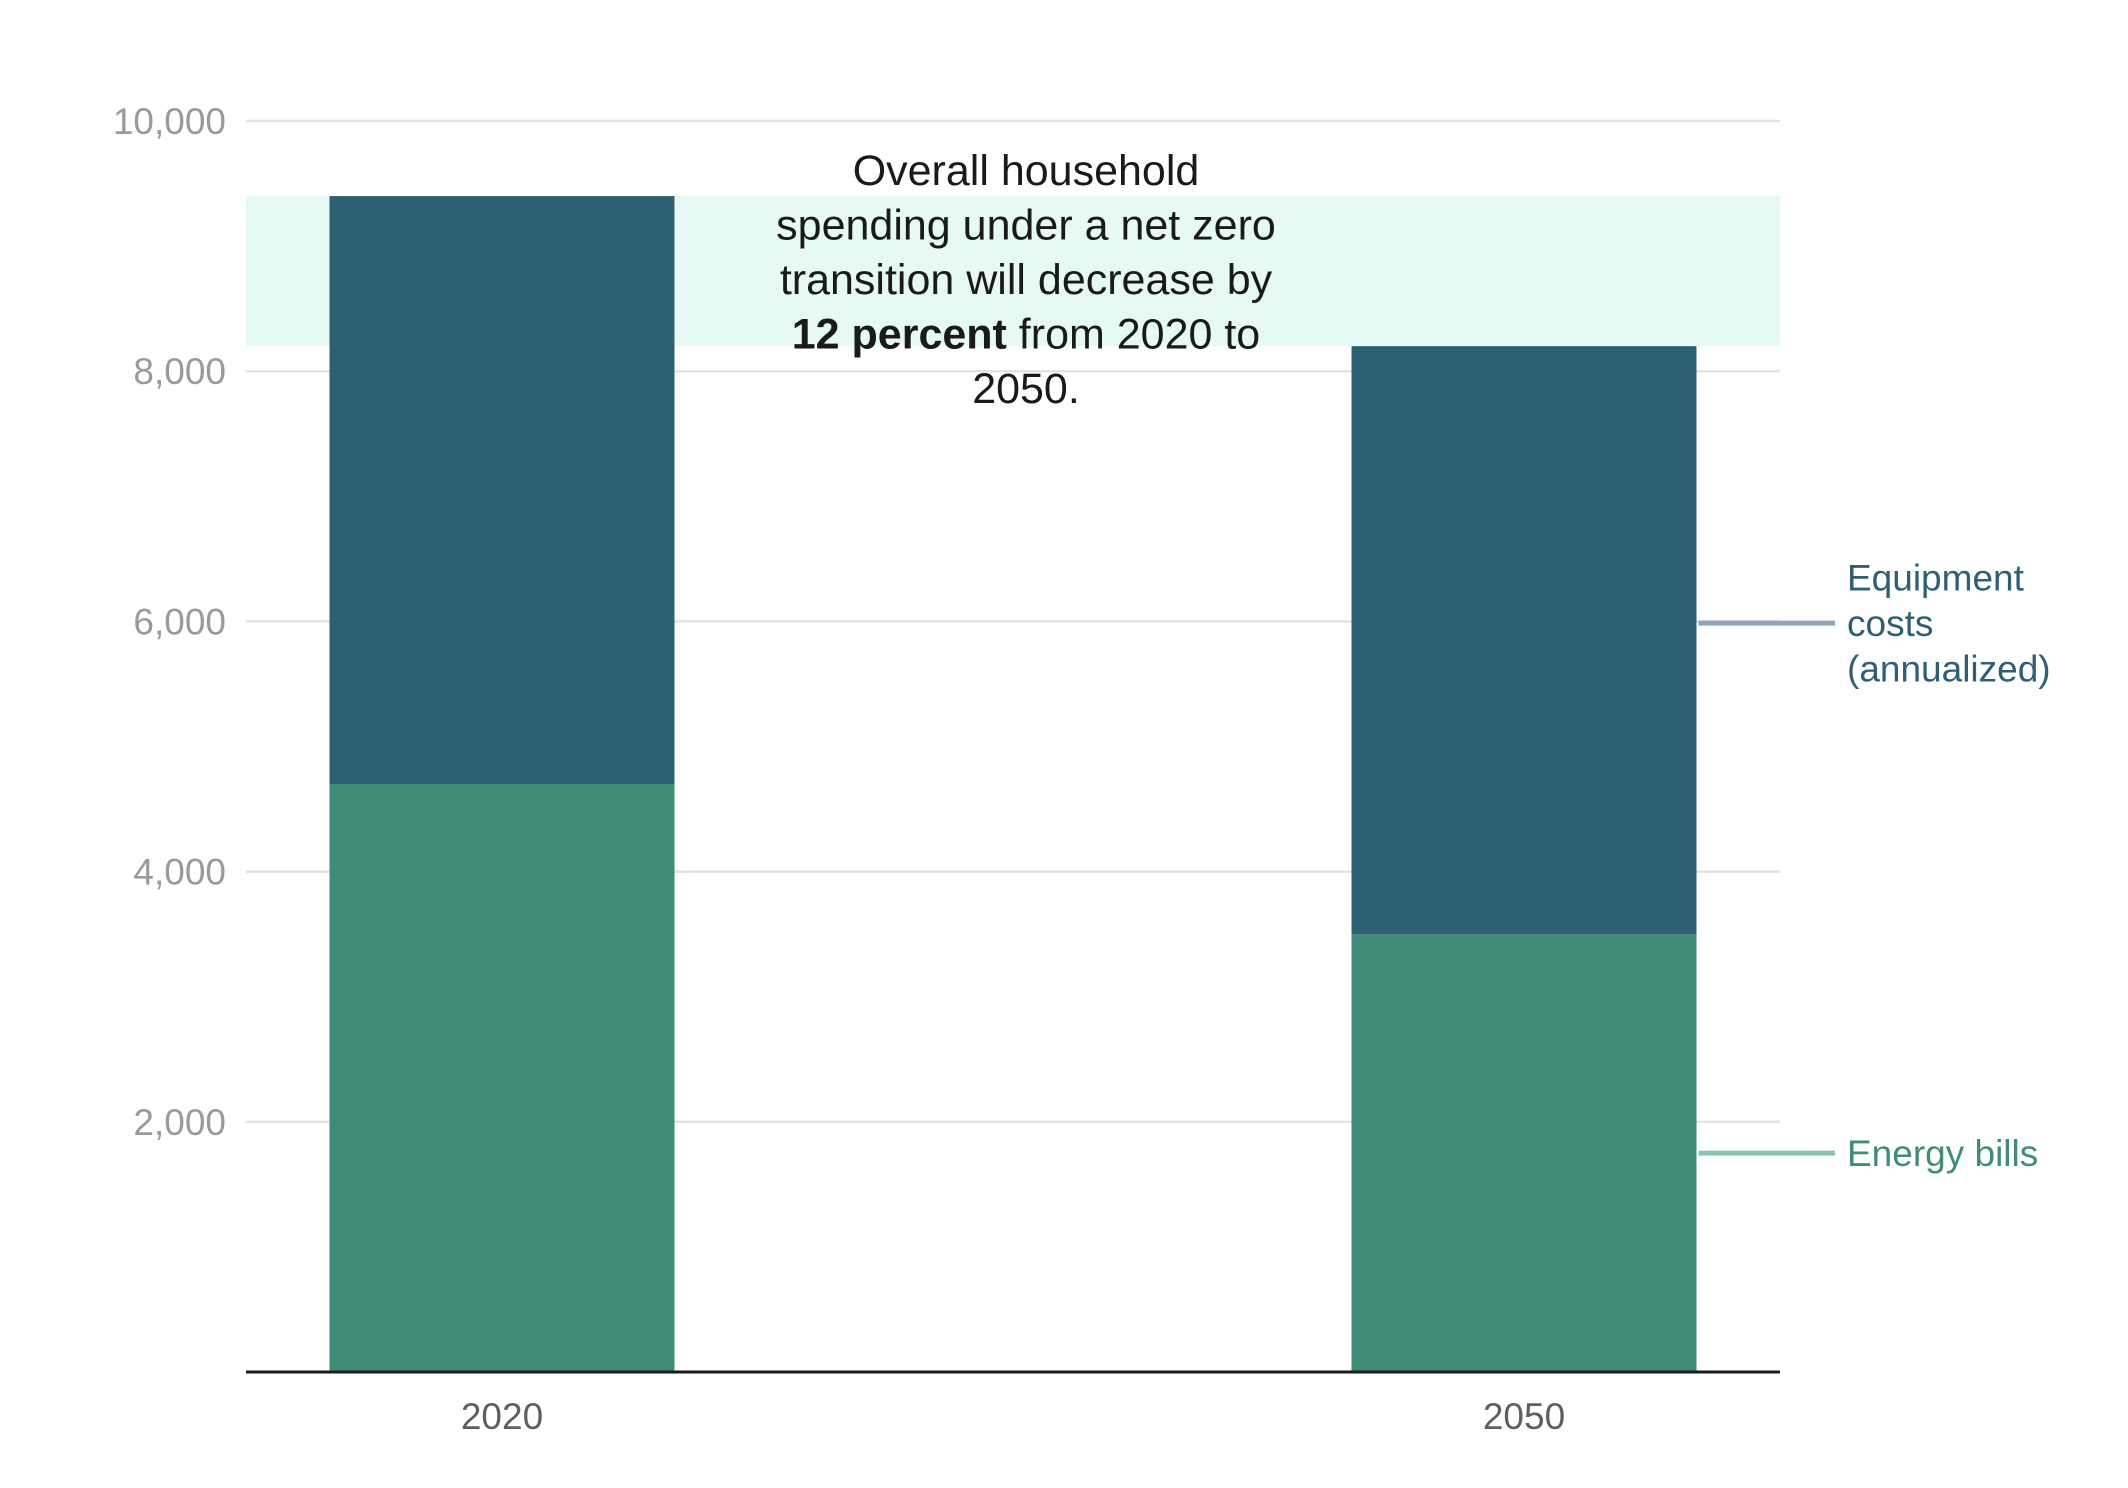 This screenshot has width=2128, height=1488. Describe the element at coordinates (502, 490) in the screenshot. I see `bar-equipment-costs-annualized-2020` at that location.